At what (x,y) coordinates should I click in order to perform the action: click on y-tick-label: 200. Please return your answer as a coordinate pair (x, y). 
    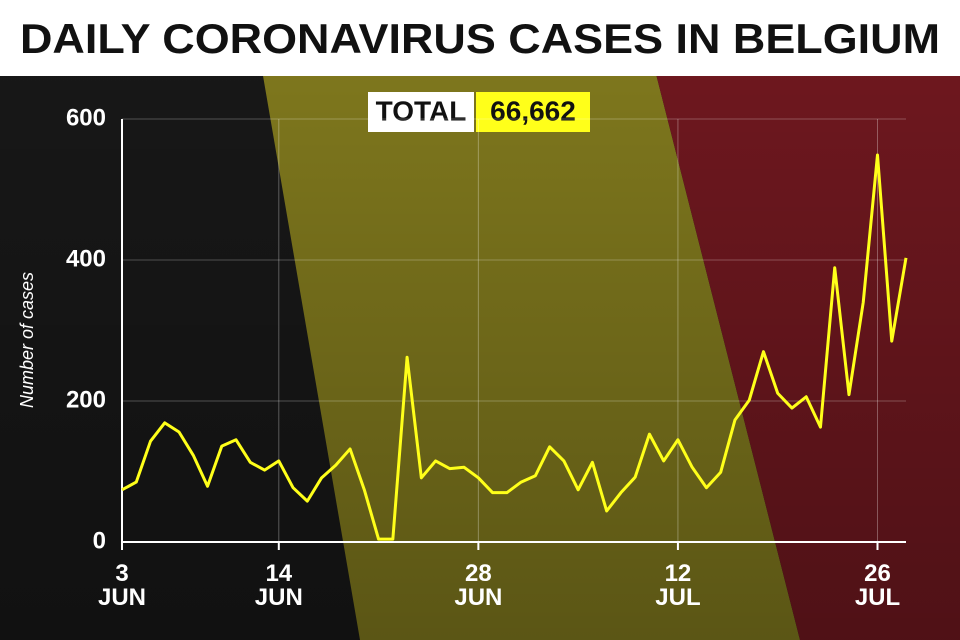
    Looking at the image, I should click on (86, 399).